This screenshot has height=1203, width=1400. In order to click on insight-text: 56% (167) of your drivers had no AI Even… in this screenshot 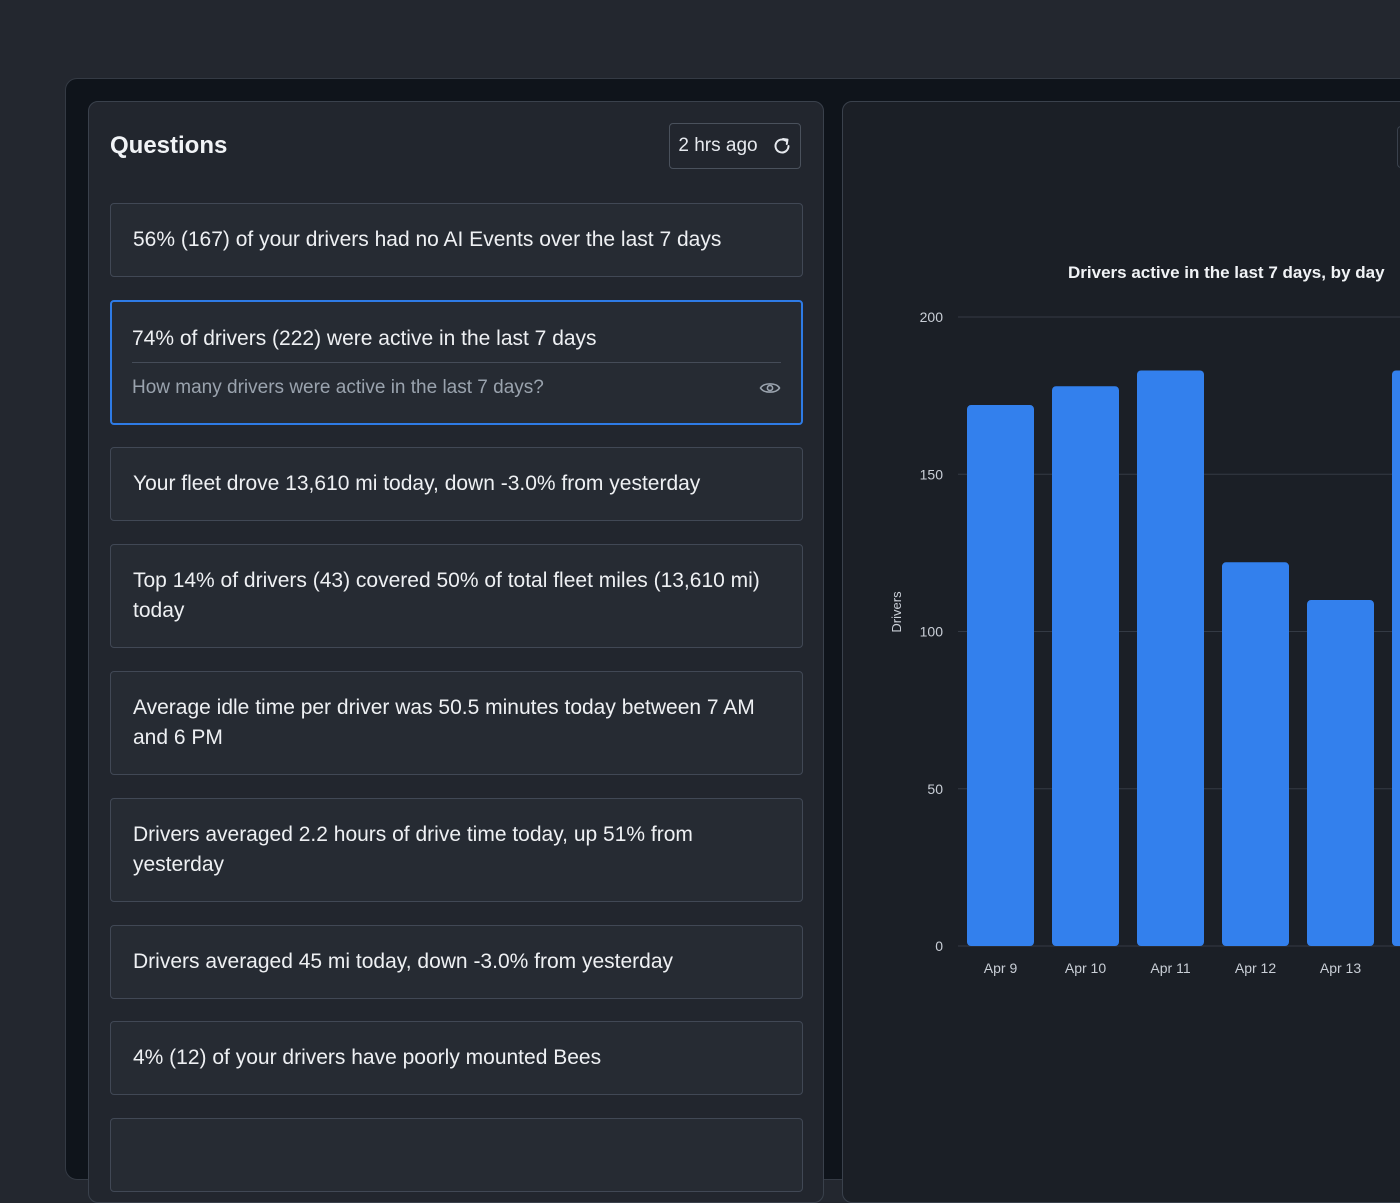, I will do `click(427, 239)`.